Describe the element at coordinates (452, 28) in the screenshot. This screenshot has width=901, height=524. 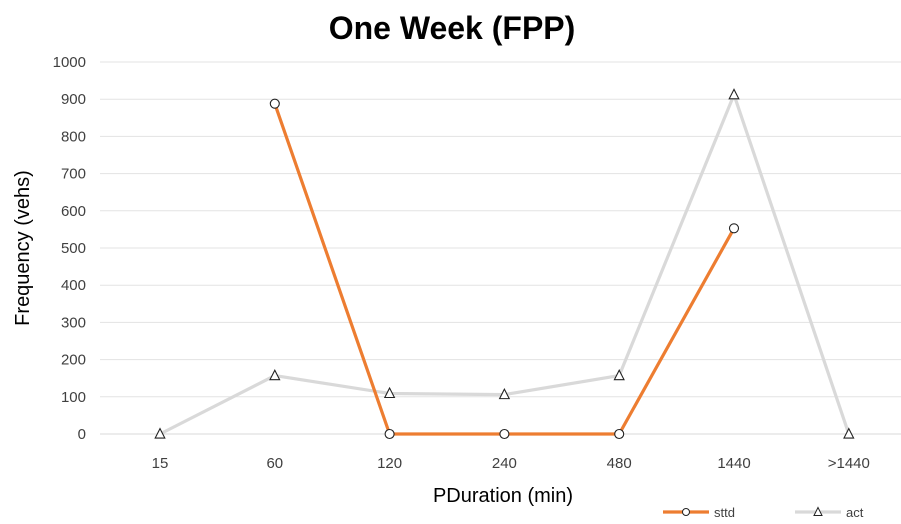
I see `chart-title: One Week (FPP)` at that location.